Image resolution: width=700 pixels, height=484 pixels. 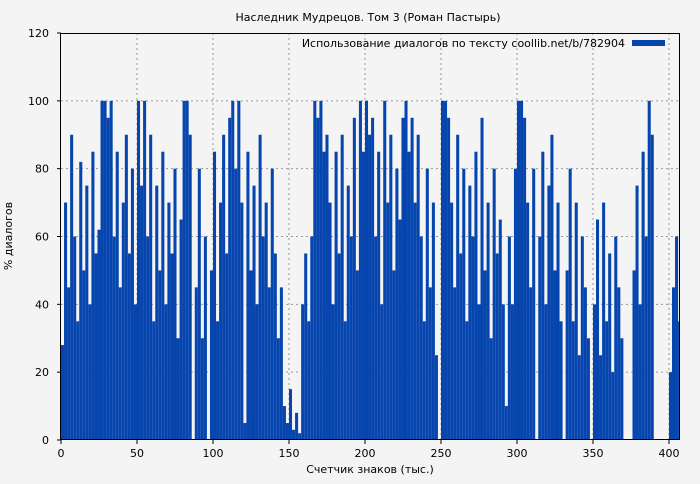 What do you see at coordinates (42, 169) in the screenshot?
I see `y-tick-label: 80` at bounding box center [42, 169].